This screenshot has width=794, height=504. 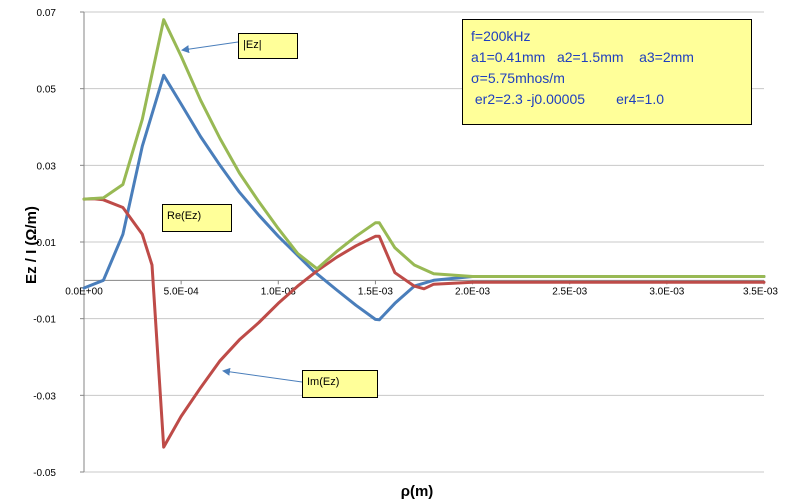 What do you see at coordinates (417, 491) in the screenshot?
I see `x-axis-title: ρ(m)` at bounding box center [417, 491].